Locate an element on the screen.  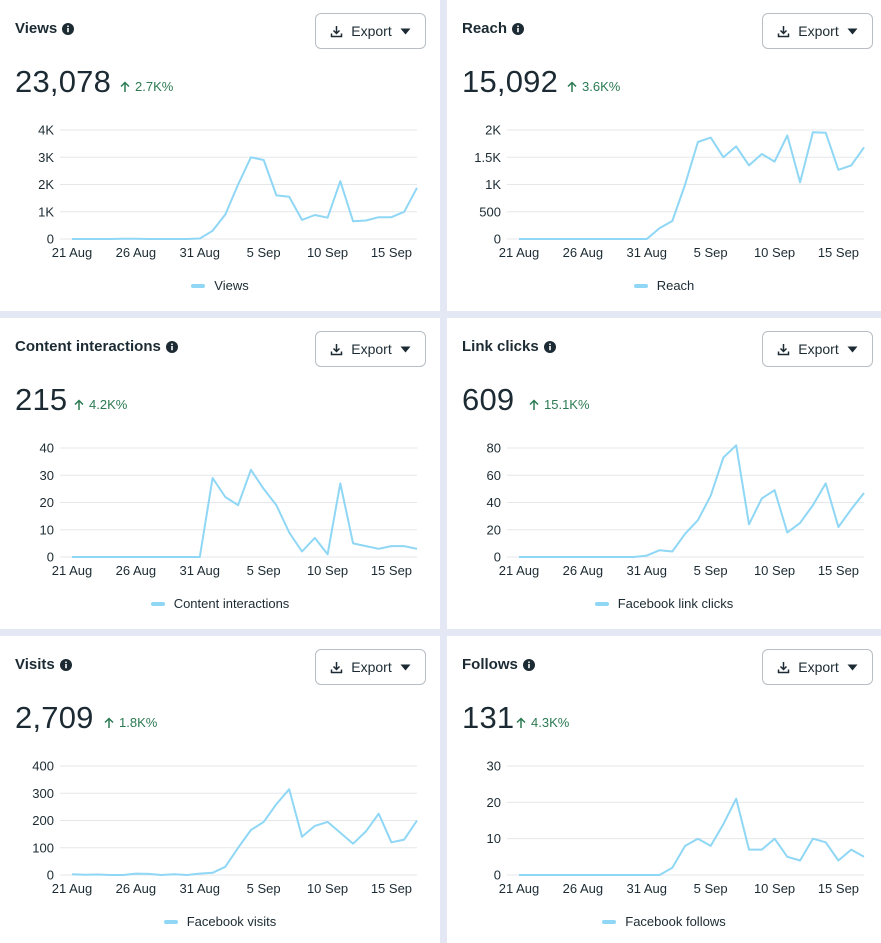
y-tick-label: 80 is located at coordinates (494, 448).